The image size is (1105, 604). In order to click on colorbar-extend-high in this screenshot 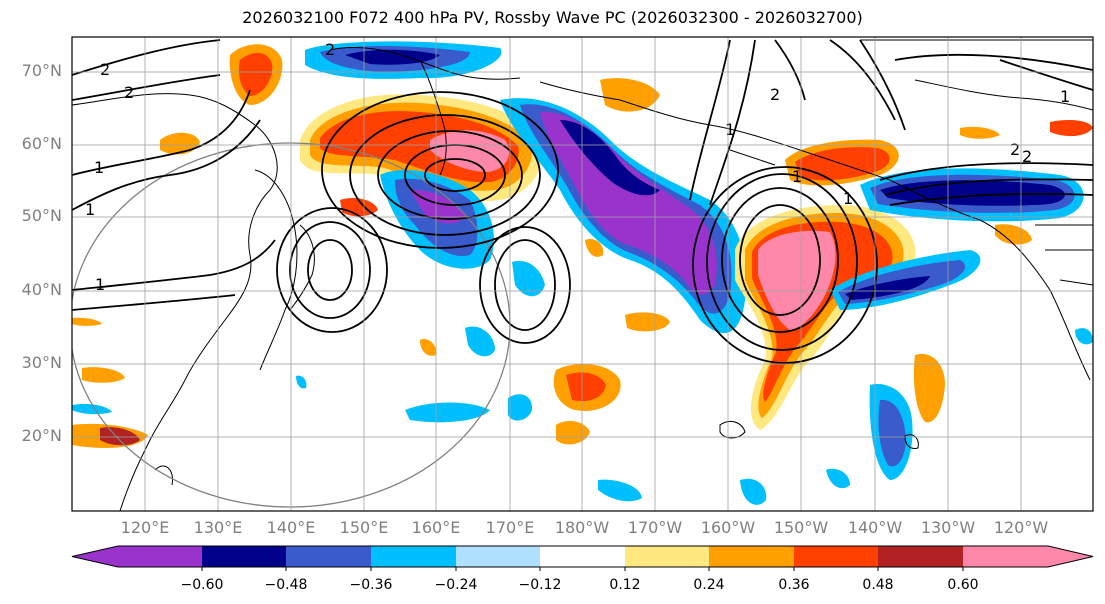, I will do `click(1070, 556)`.